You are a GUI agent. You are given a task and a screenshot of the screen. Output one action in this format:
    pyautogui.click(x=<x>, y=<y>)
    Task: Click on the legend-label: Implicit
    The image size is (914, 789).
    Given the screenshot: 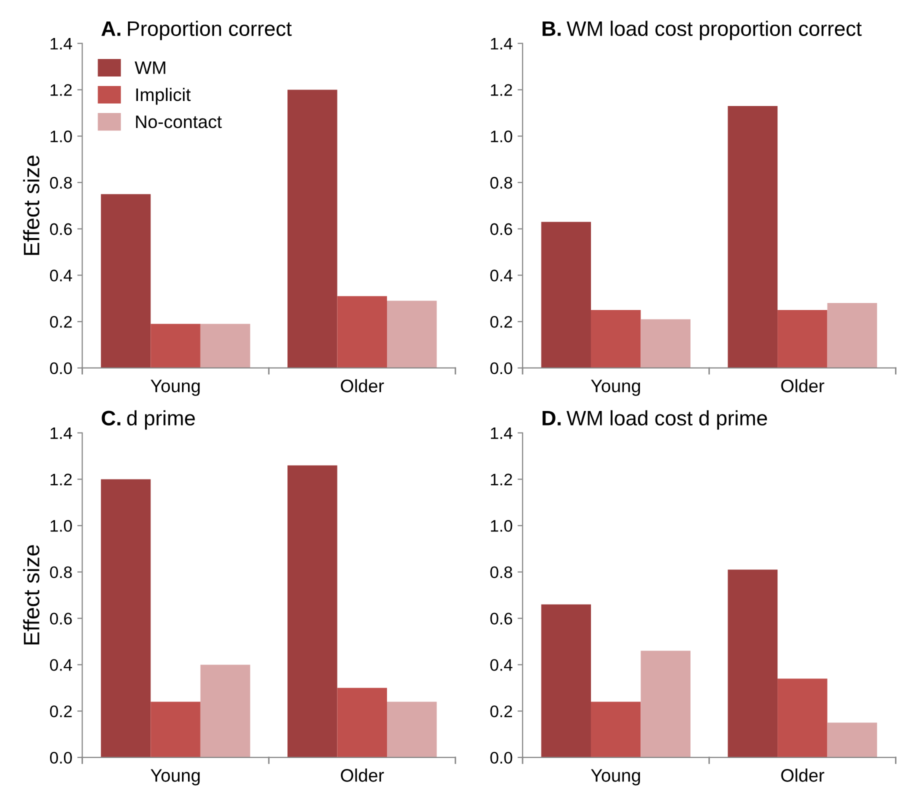 What is the action you would take?
    pyautogui.click(x=163, y=96)
    